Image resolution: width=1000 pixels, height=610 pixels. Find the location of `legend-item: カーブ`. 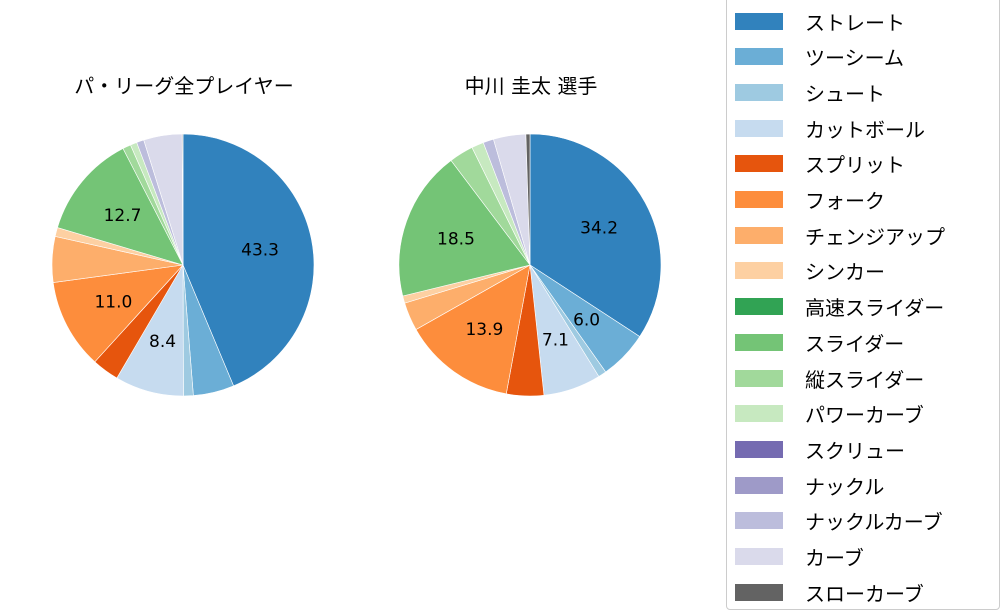

legend-item: カーブ is located at coordinates (799, 557).